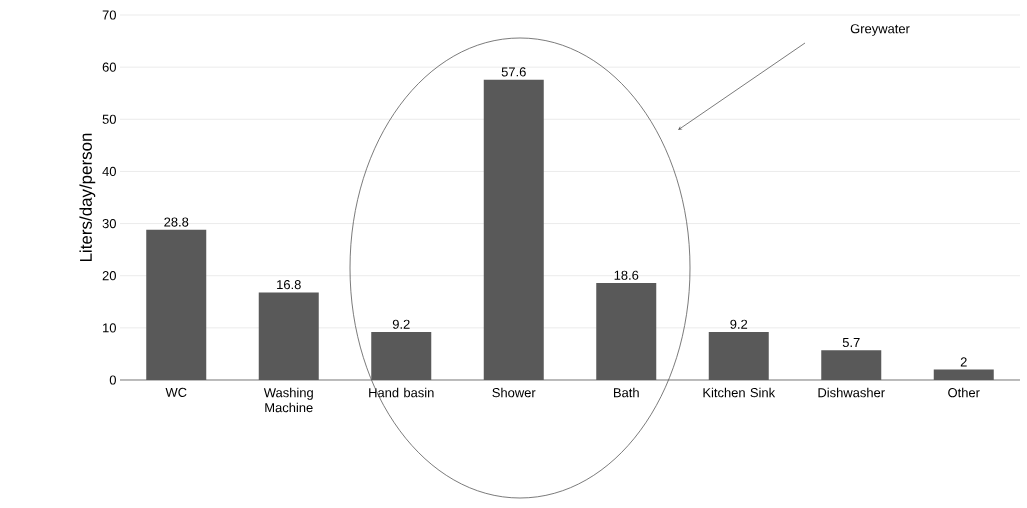  Describe the element at coordinates (176, 392) in the screenshot. I see `x-tick-label: WC` at that location.